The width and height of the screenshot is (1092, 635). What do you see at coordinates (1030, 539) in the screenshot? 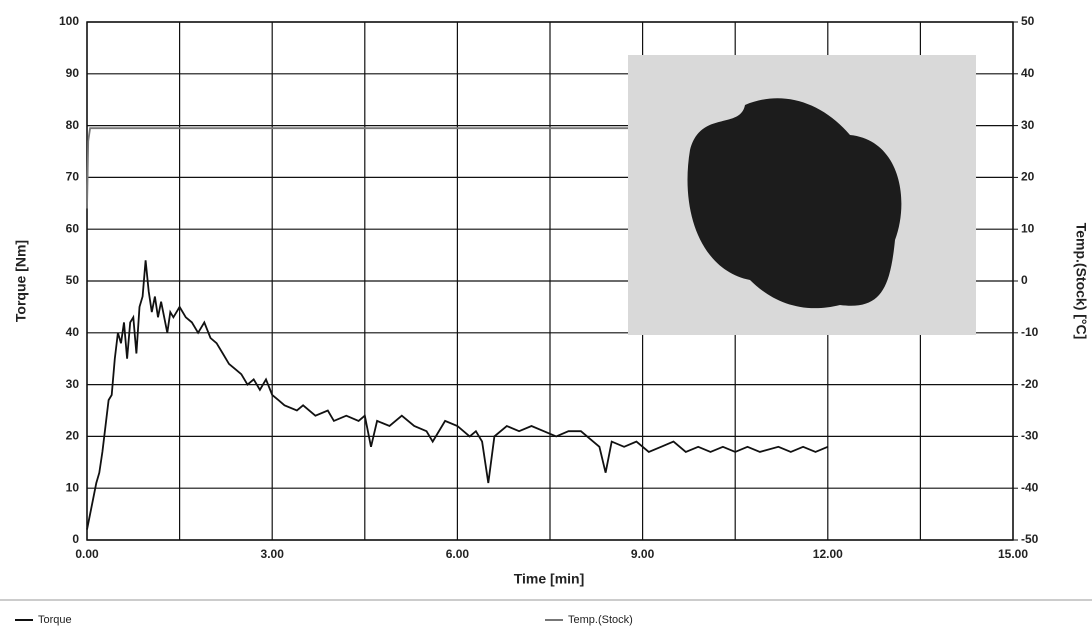
I see `y2-tick-label: -50` at bounding box center [1030, 539].